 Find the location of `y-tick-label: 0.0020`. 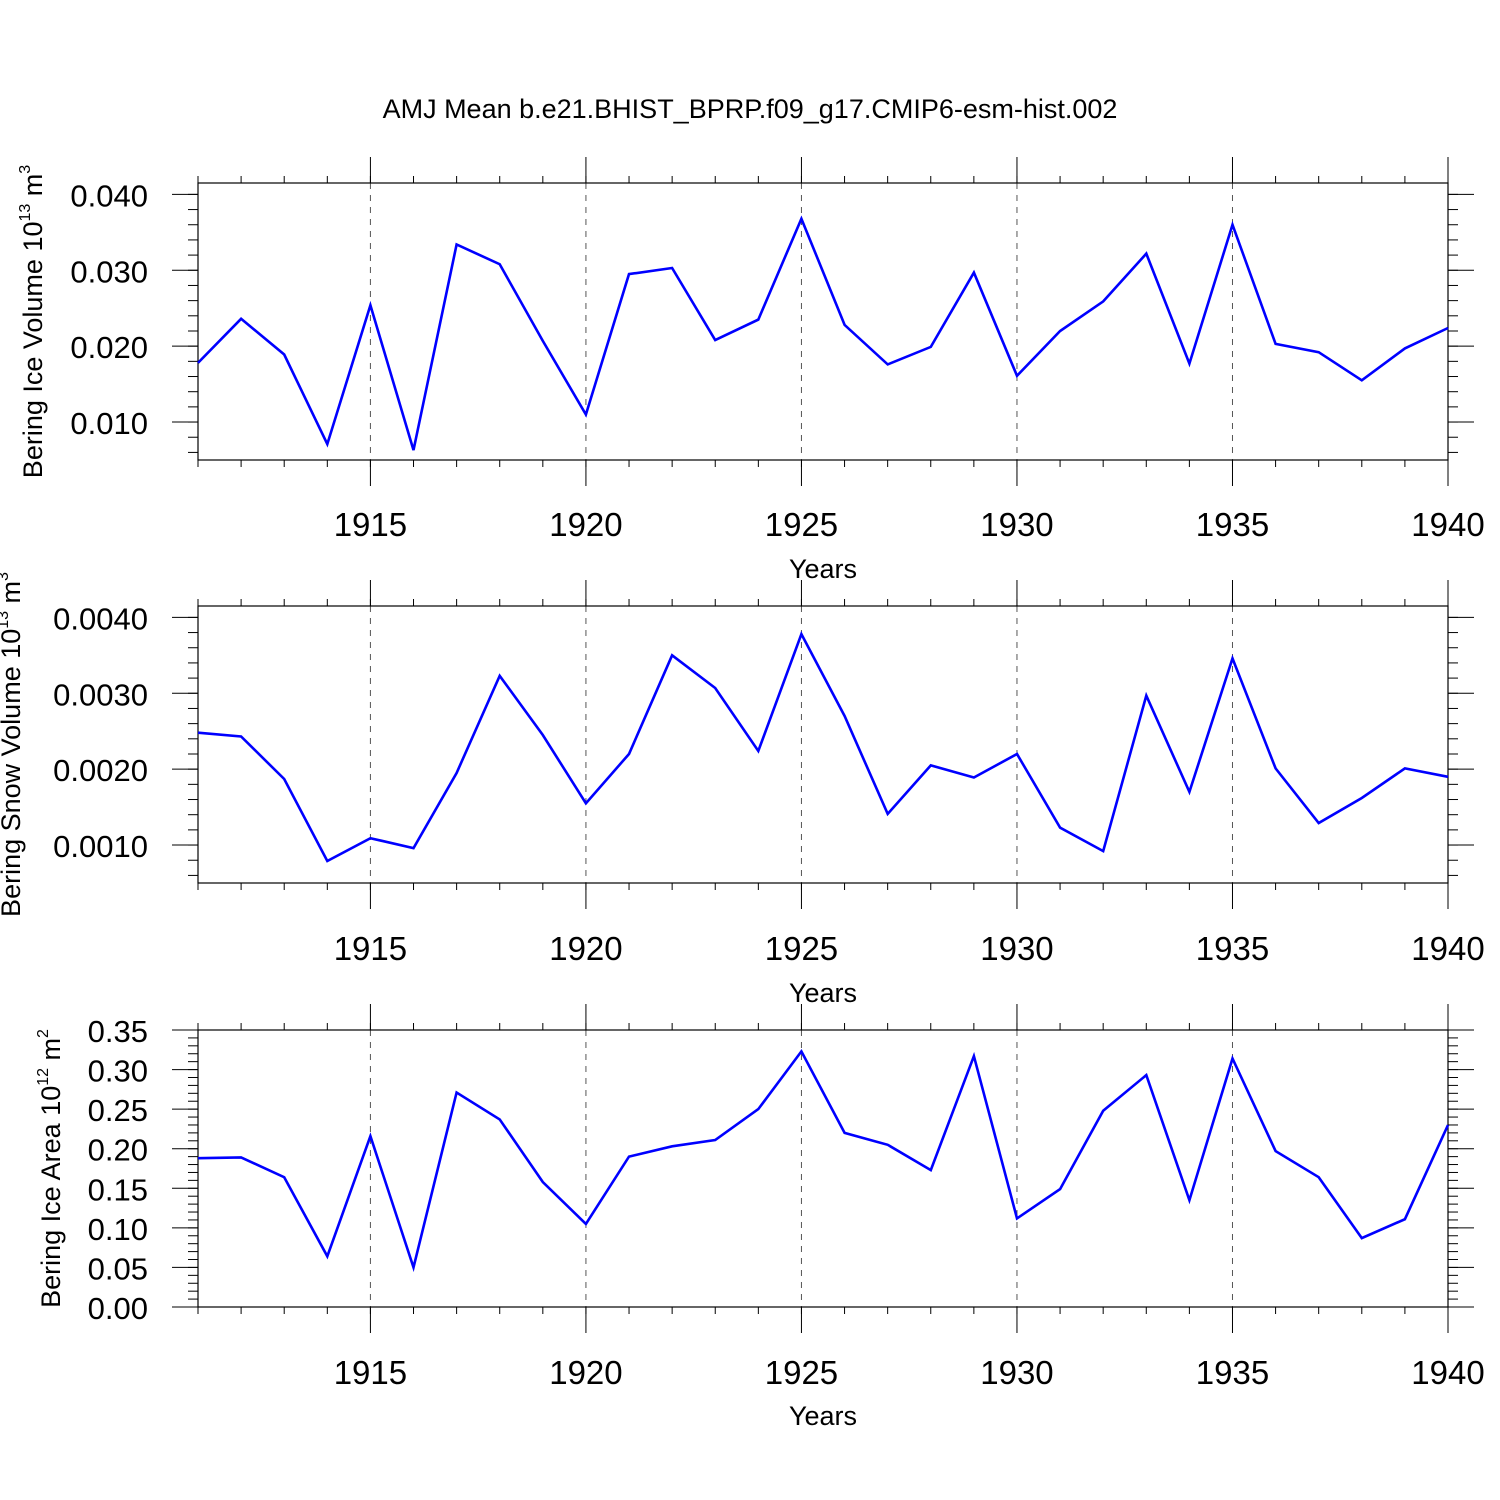

y-tick-label: 0.0020 is located at coordinates (100, 770).